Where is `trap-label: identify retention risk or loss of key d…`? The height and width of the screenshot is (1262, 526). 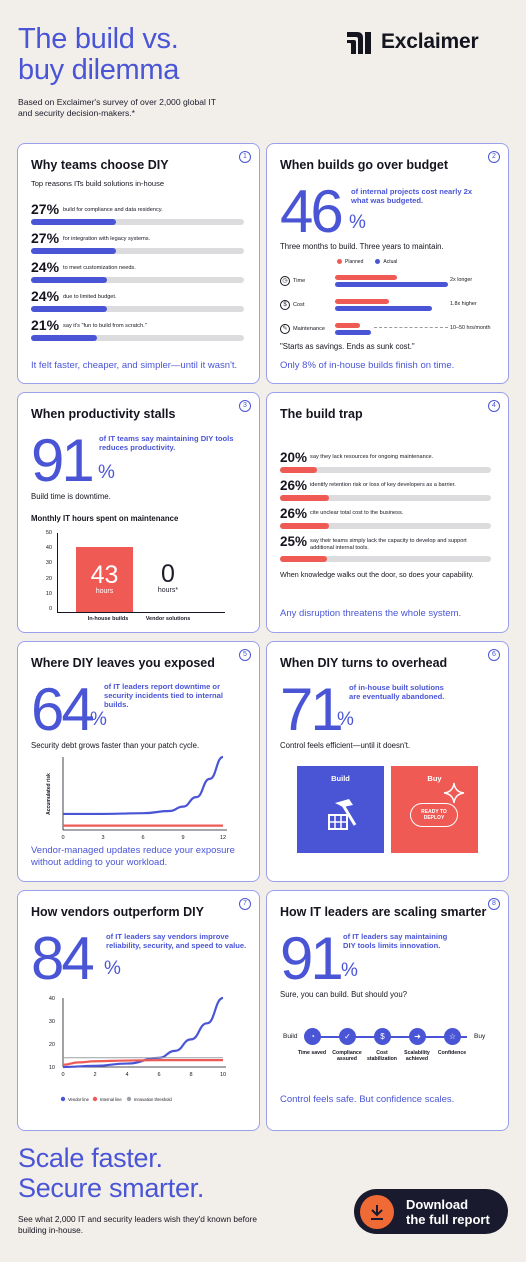 trap-label: identify retention risk or loss of key d… is located at coordinates (383, 485).